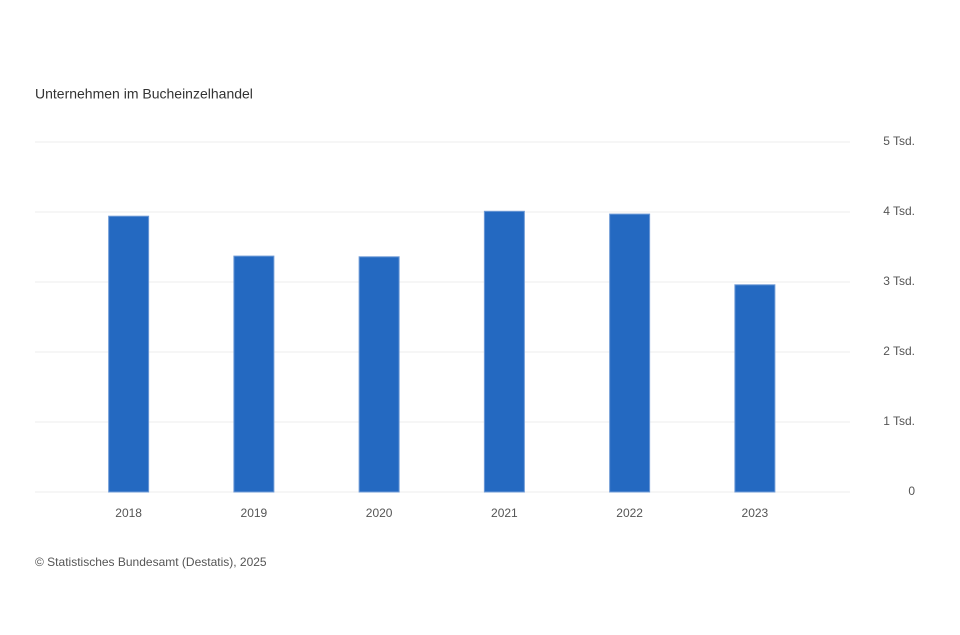  I want to click on x-tick-label: 2021, so click(504, 513).